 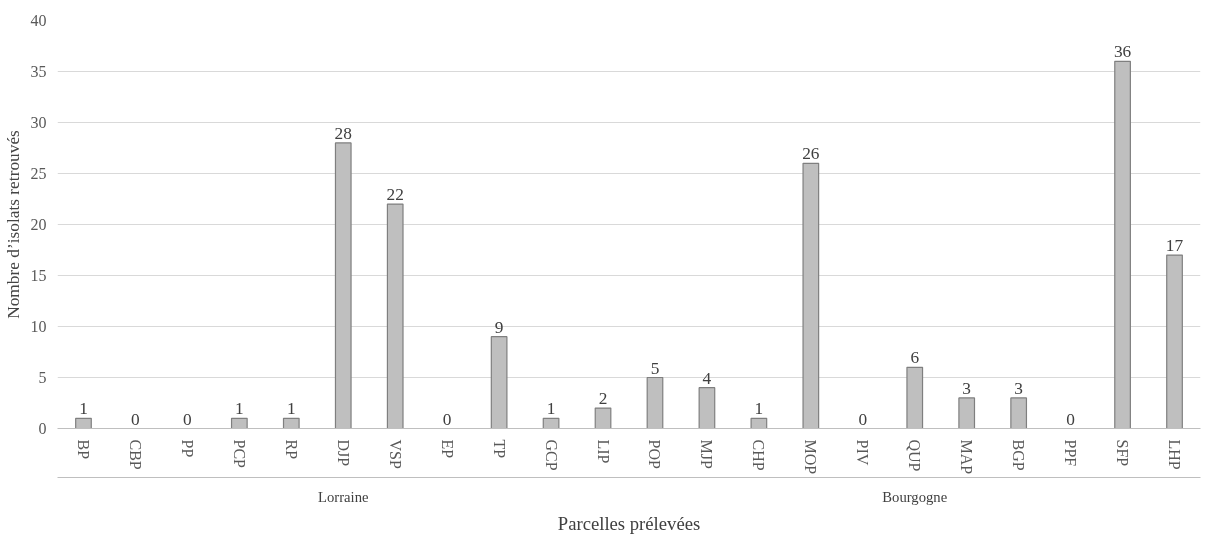 I want to click on y-tick-label: 30, so click(x=38, y=122).